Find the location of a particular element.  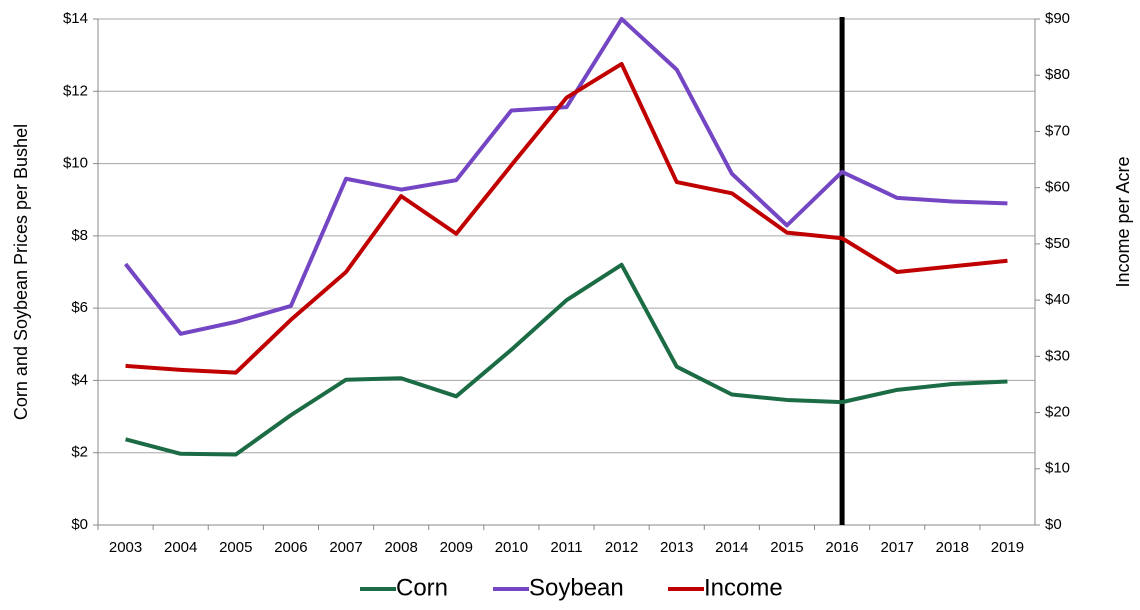

x-tick-label: 2007 is located at coordinates (345, 547).